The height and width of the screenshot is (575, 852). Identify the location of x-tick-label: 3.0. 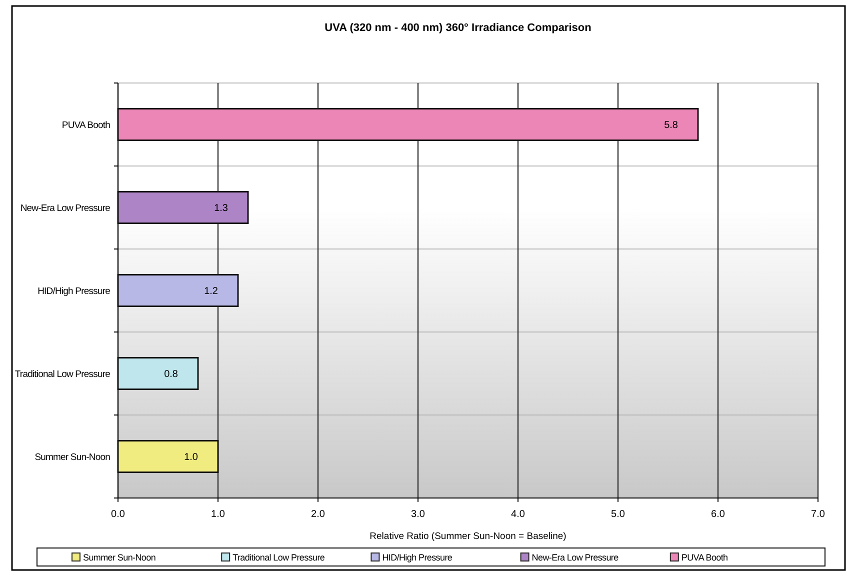
(418, 514).